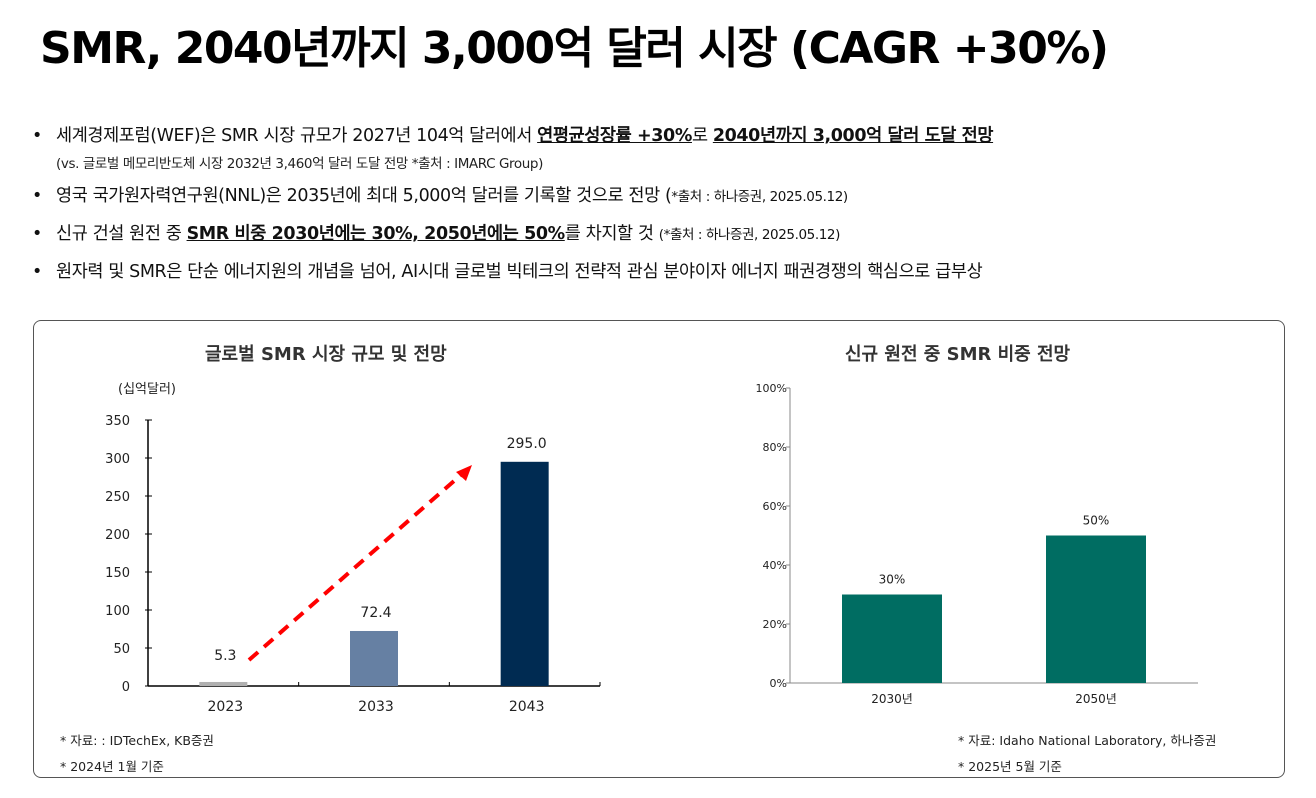 This screenshot has width=1316, height=798. Describe the element at coordinates (147, 389) in the screenshot. I see `chart1-unit: (십억달러)` at that location.